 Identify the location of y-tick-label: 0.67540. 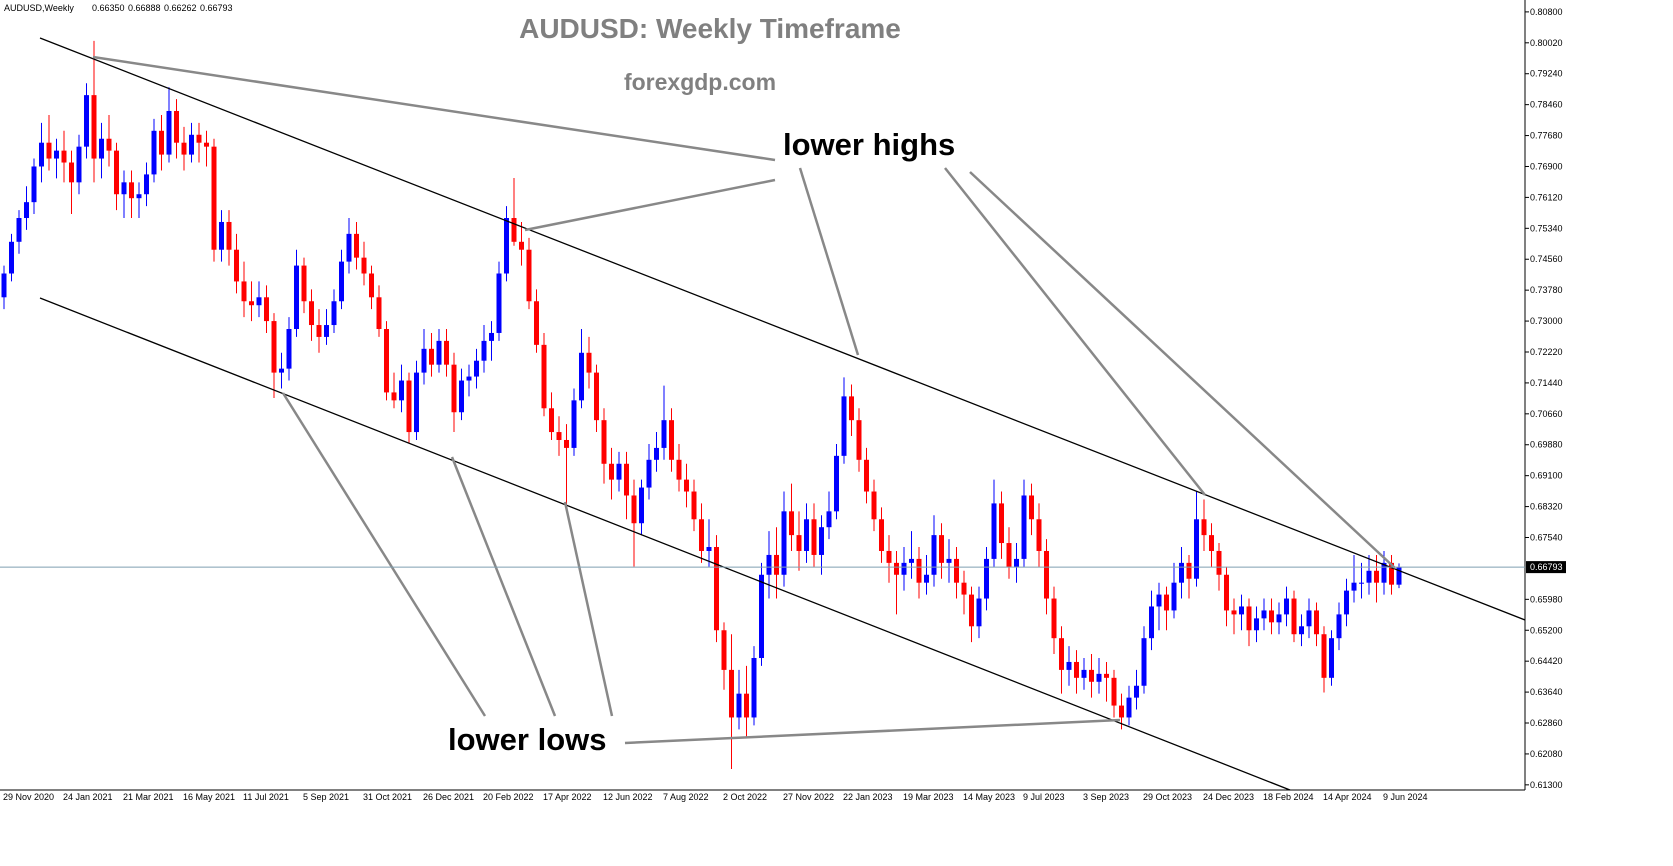
(1546, 538).